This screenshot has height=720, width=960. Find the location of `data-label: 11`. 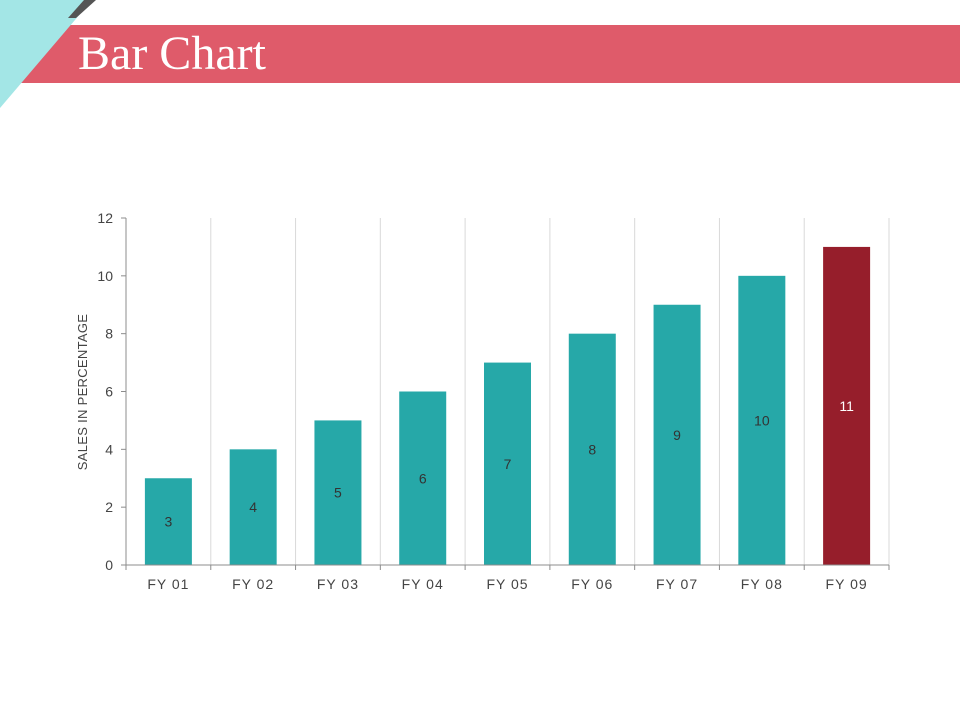

data-label: 11 is located at coordinates (846, 406).